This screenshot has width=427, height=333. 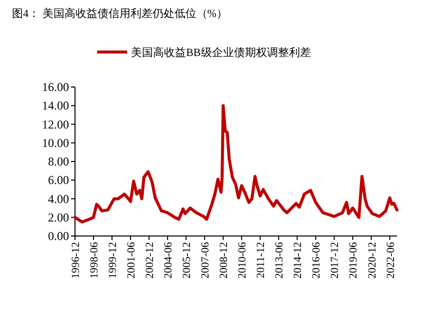 What do you see at coordinates (150, 260) in the screenshot?
I see `x-tick-label: 2002-12` at bounding box center [150, 260].